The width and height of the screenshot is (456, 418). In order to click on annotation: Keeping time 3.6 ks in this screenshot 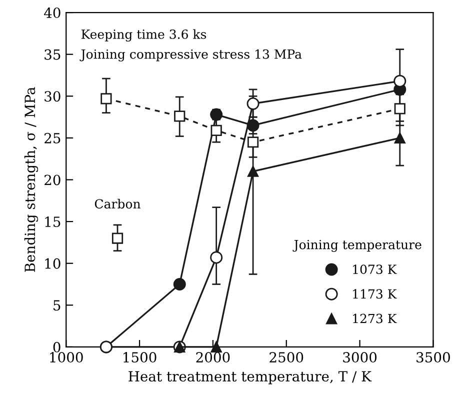, I will do `click(143, 35)`.